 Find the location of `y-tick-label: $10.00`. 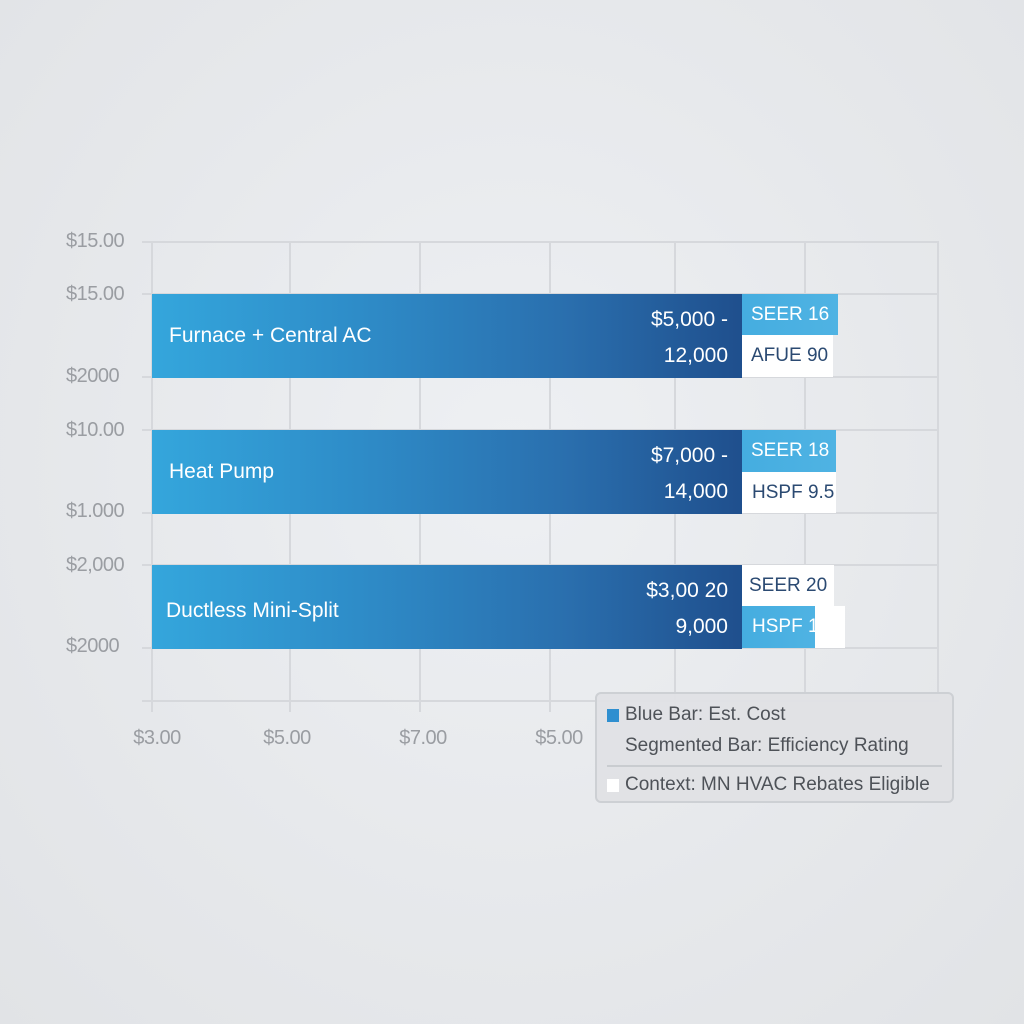

y-tick-label: $10.00 is located at coordinates (95, 430).